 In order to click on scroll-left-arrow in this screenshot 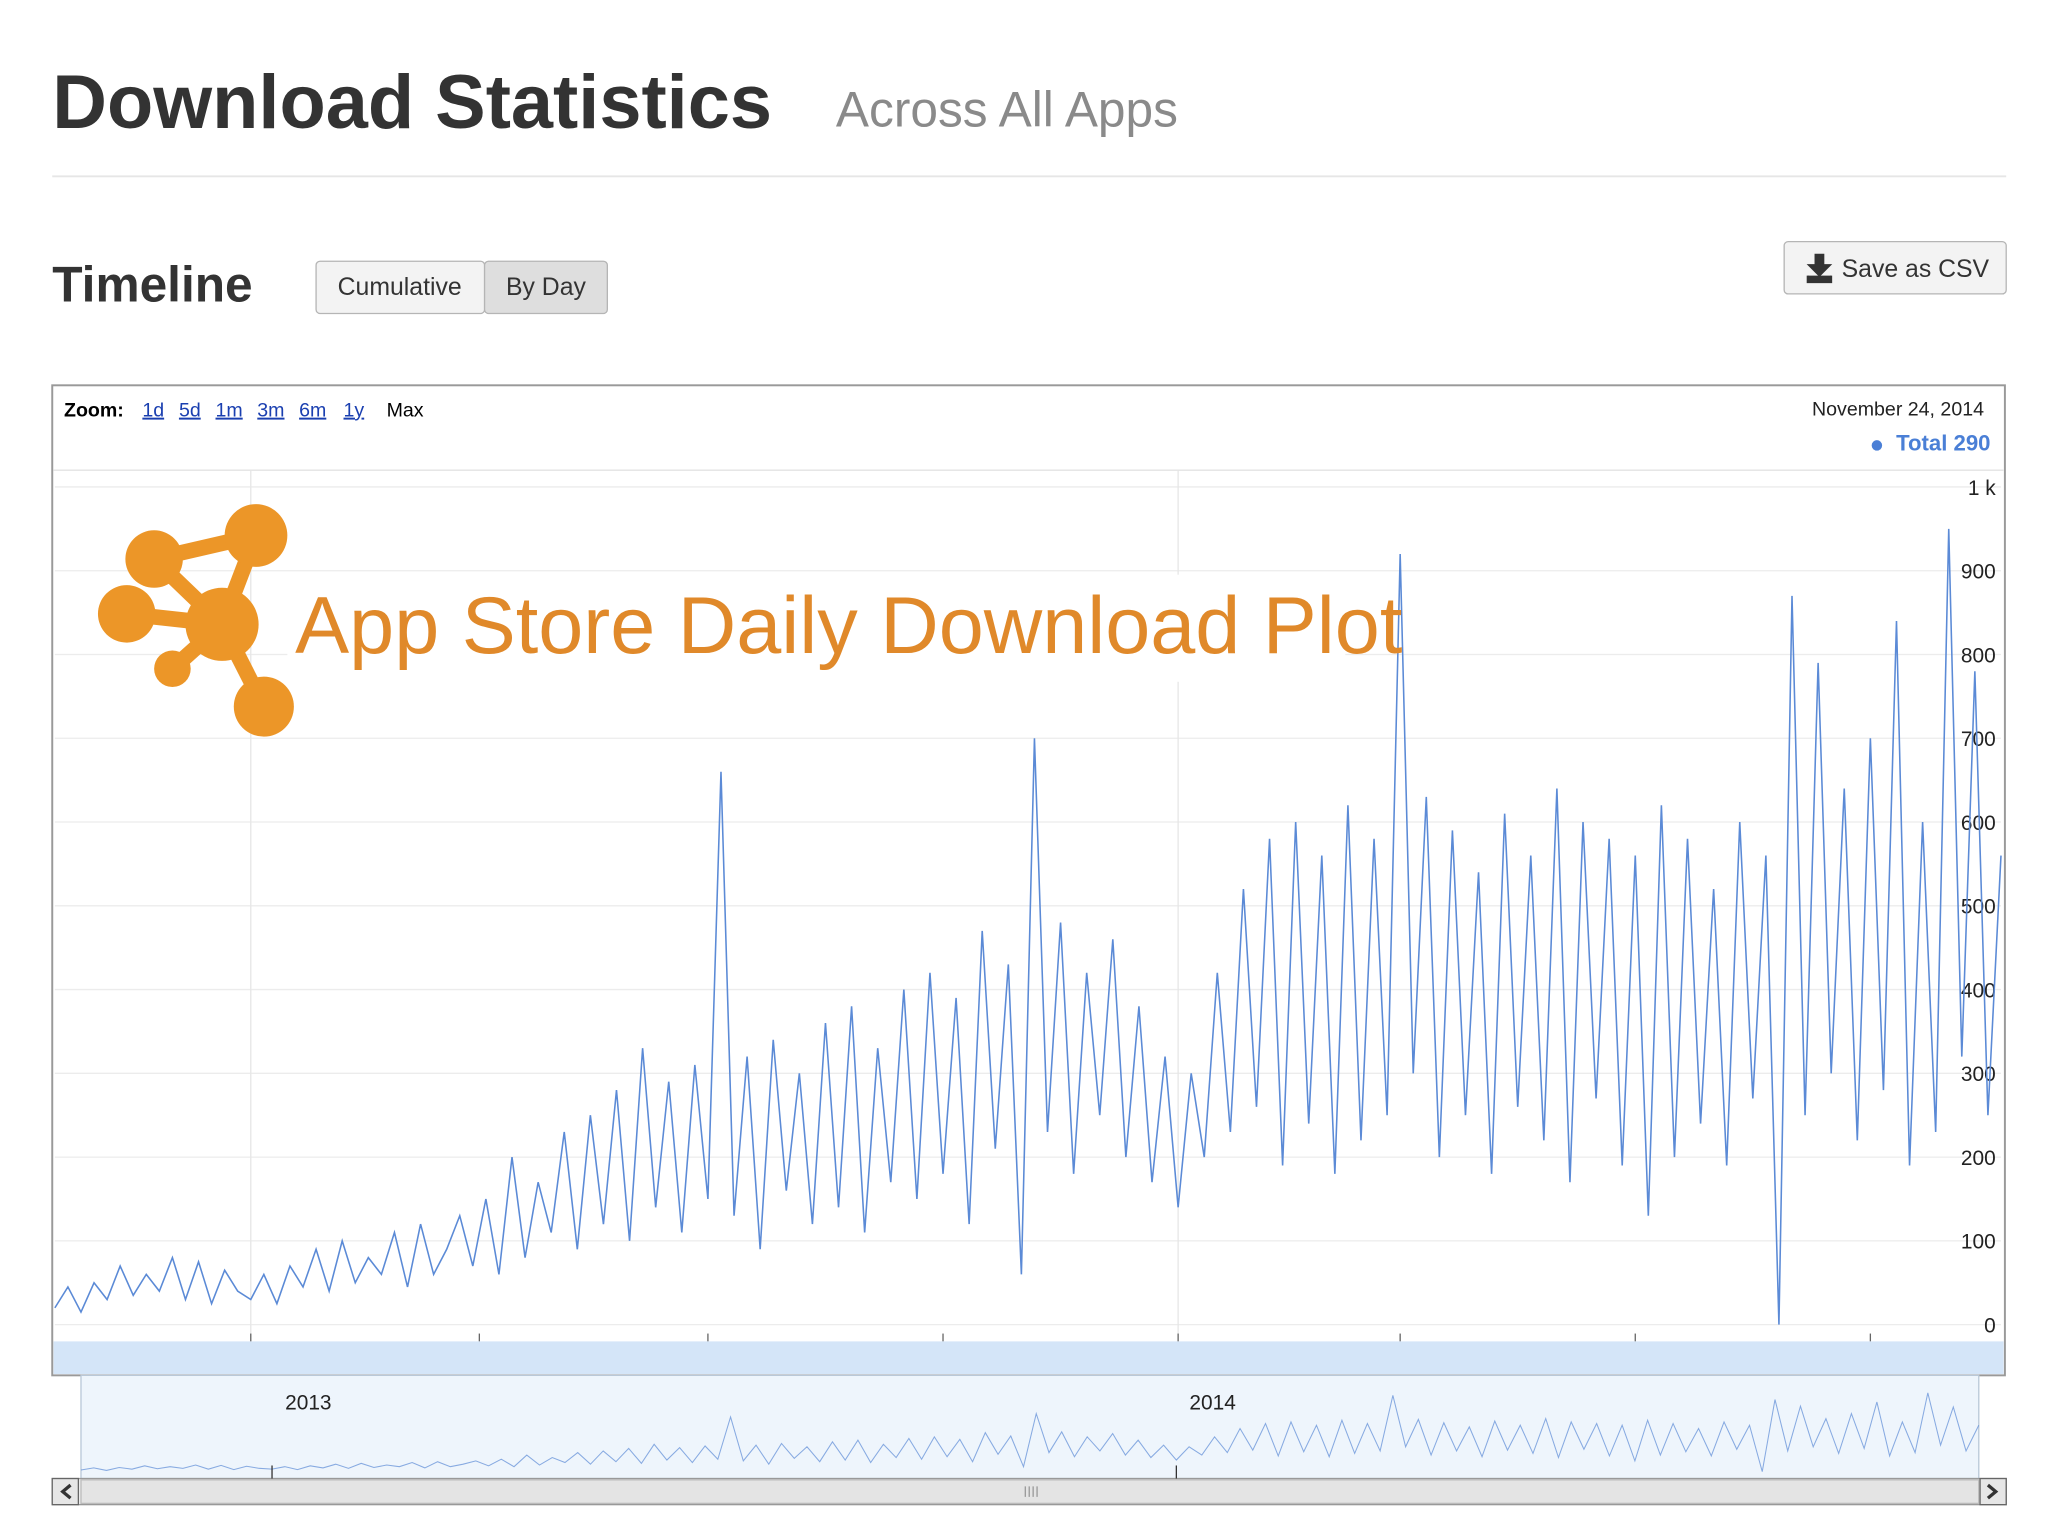, I will do `click(66, 1491)`.